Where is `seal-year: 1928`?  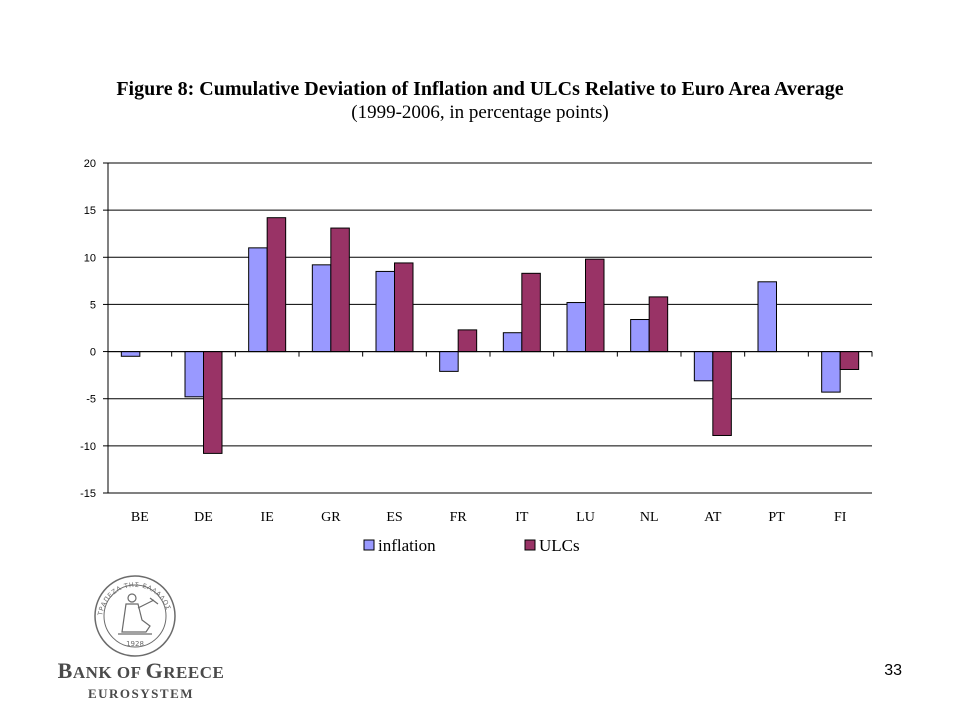
seal-year: 1928 is located at coordinates (135, 644).